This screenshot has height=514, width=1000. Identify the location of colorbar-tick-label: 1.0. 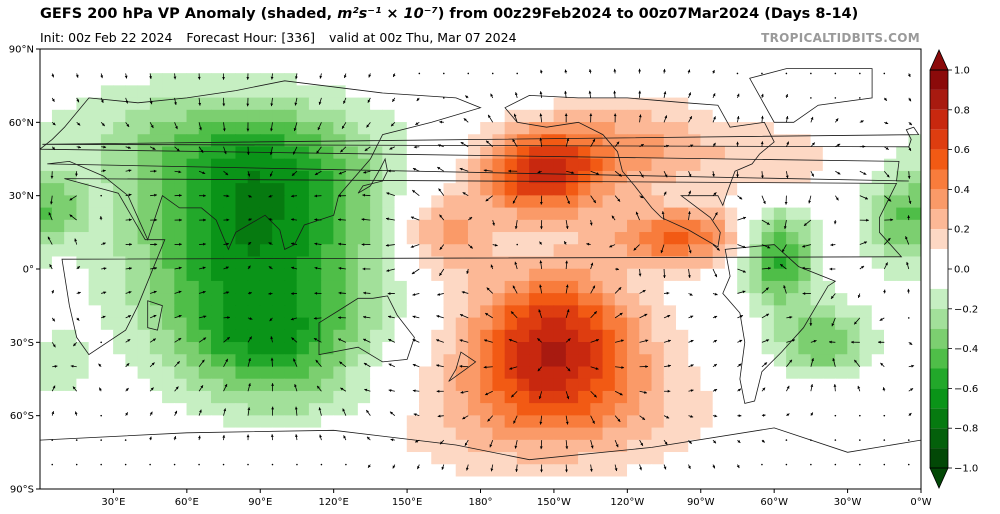
(962, 71).